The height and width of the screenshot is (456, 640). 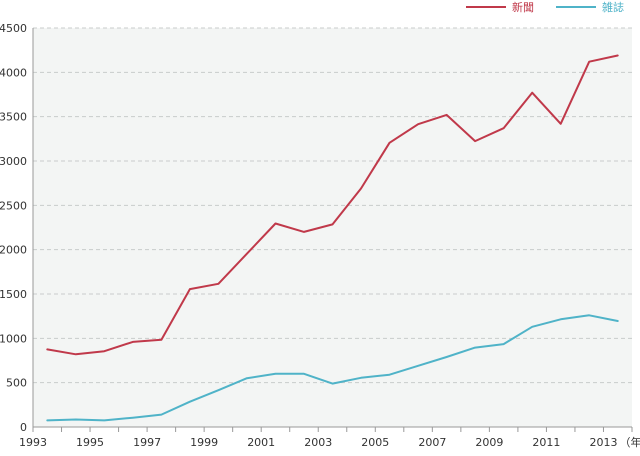 I want to click on y-tick-label-0: 0, so click(x=23, y=427).